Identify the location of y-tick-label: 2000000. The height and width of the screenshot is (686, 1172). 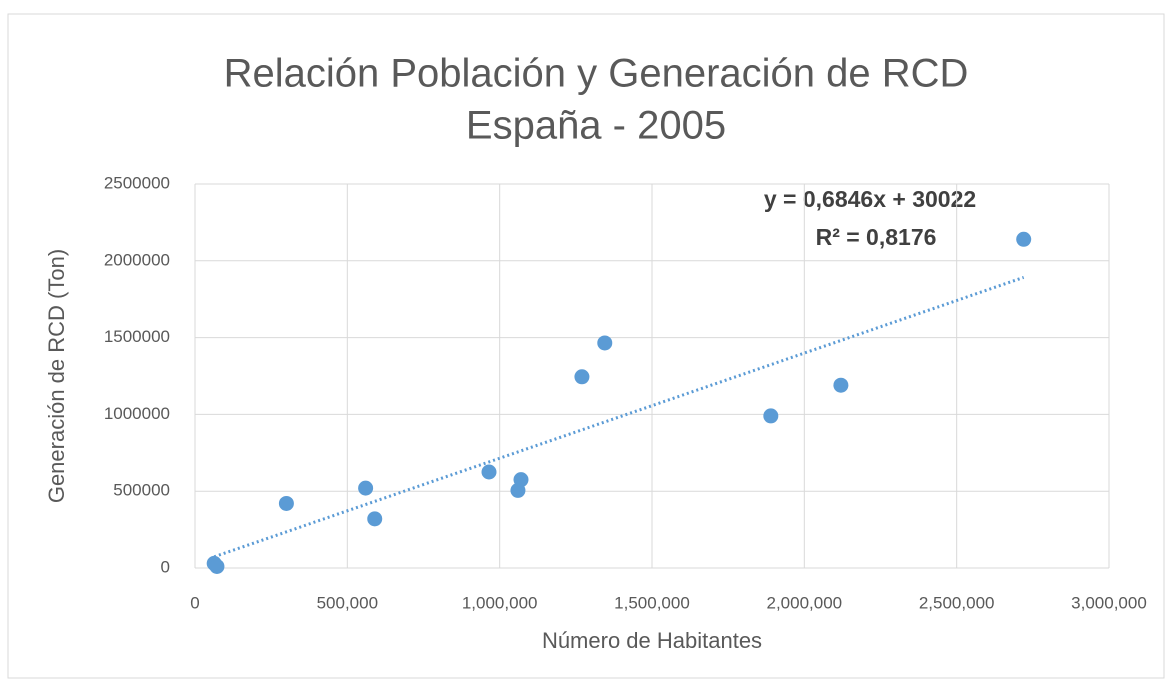
(137, 259).